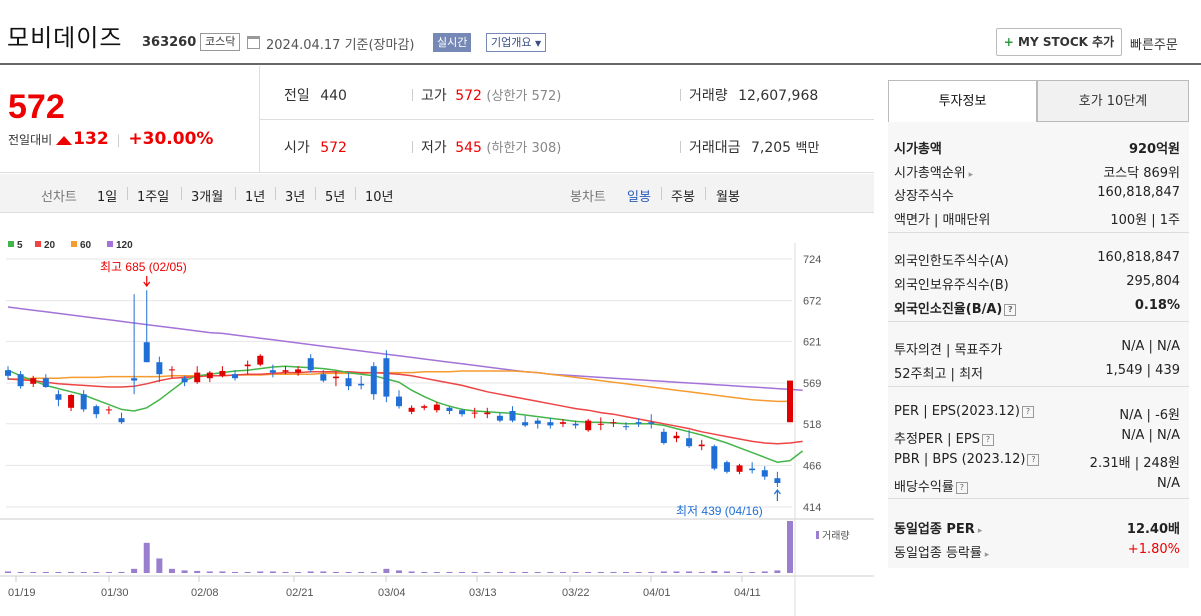 The height and width of the screenshot is (616, 1201). I want to click on my-stock-add-button: + MY STOCK 추가, so click(1059, 42).